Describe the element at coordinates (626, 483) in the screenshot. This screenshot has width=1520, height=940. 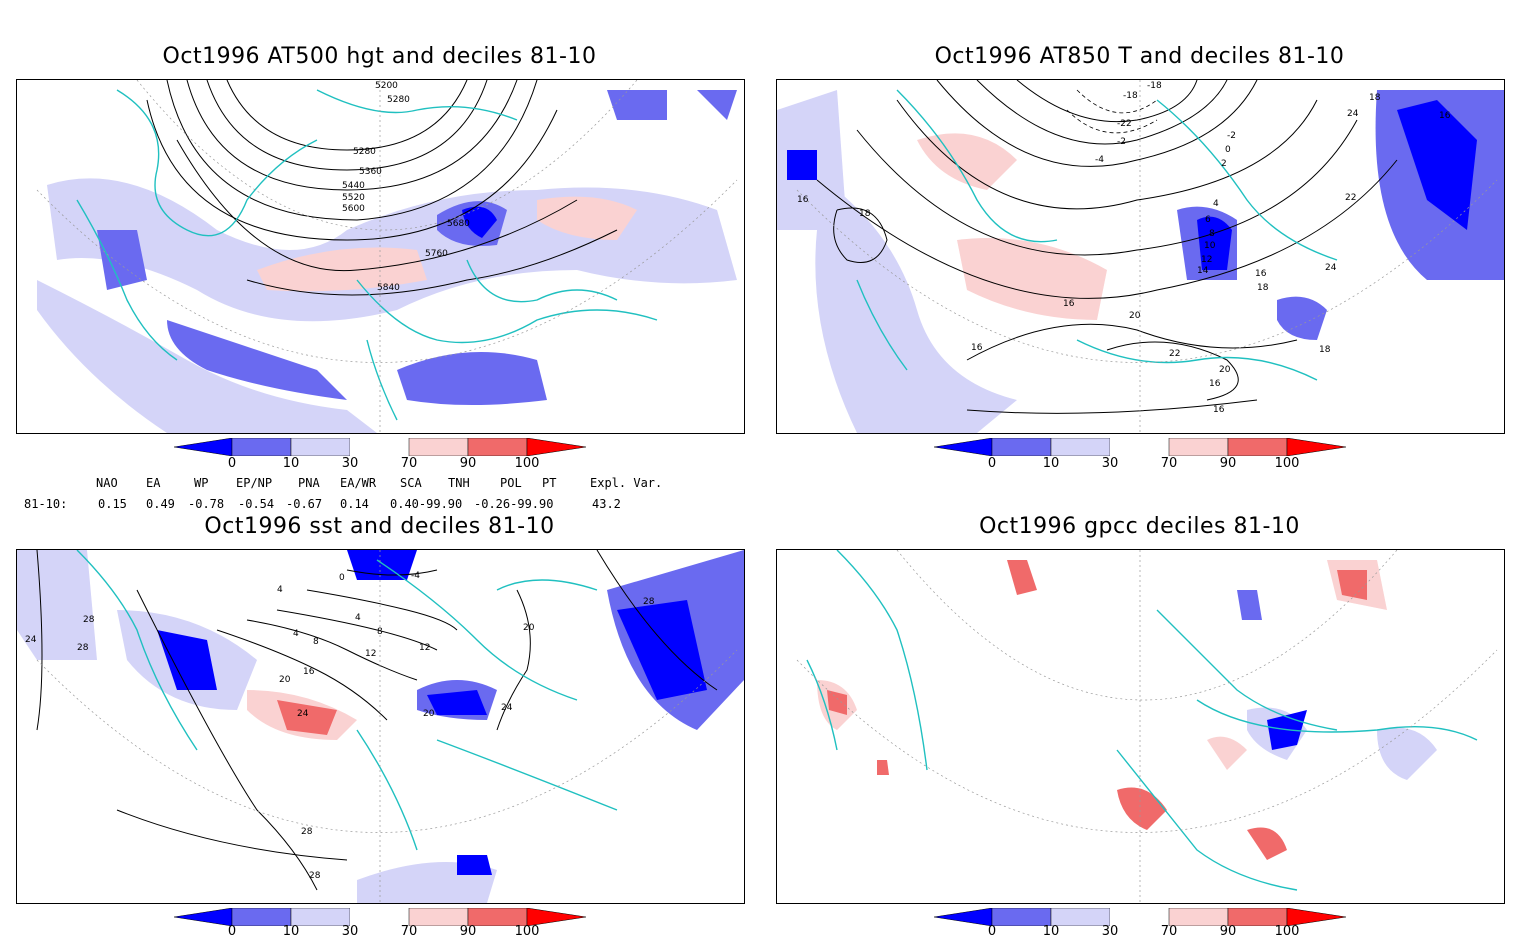
I see `index-header: Expl. Var.` at that location.